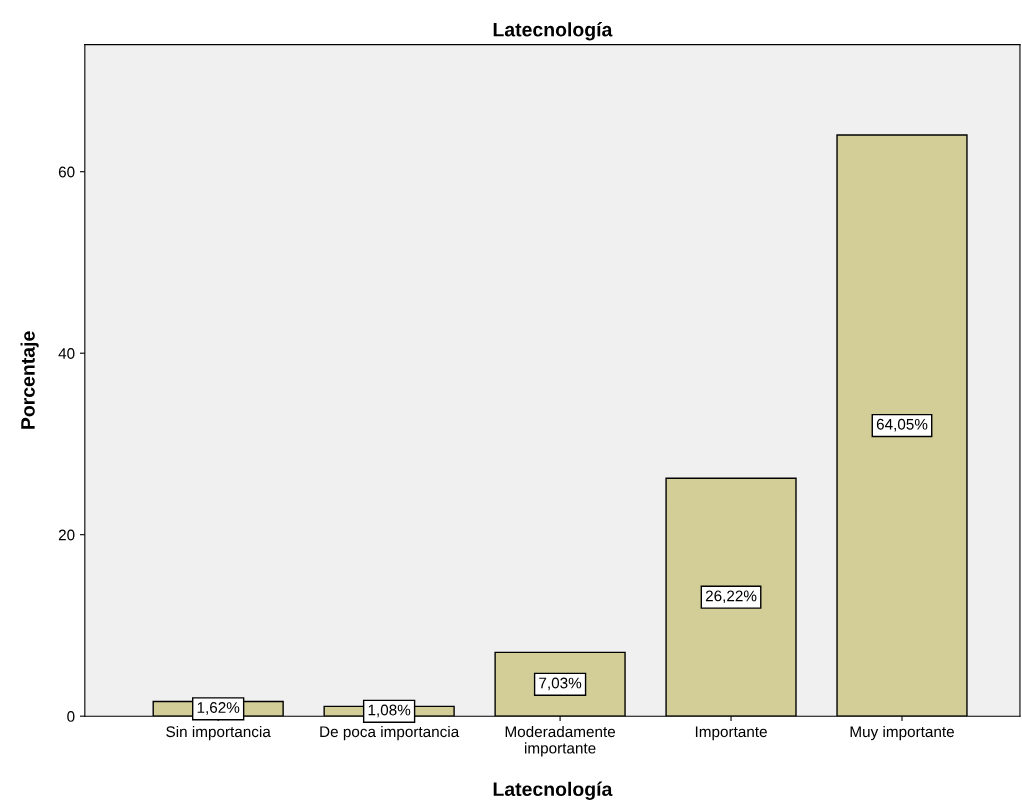  What do you see at coordinates (71, 716) in the screenshot?
I see `y-tick-label: 0` at bounding box center [71, 716].